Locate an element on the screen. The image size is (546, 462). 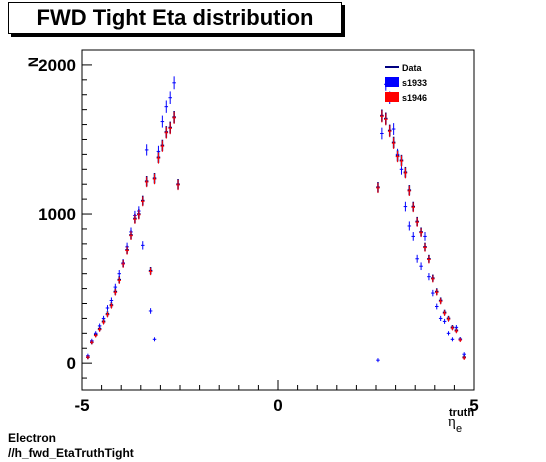
legend-label-s1933: s1933 is located at coordinates (414, 83).